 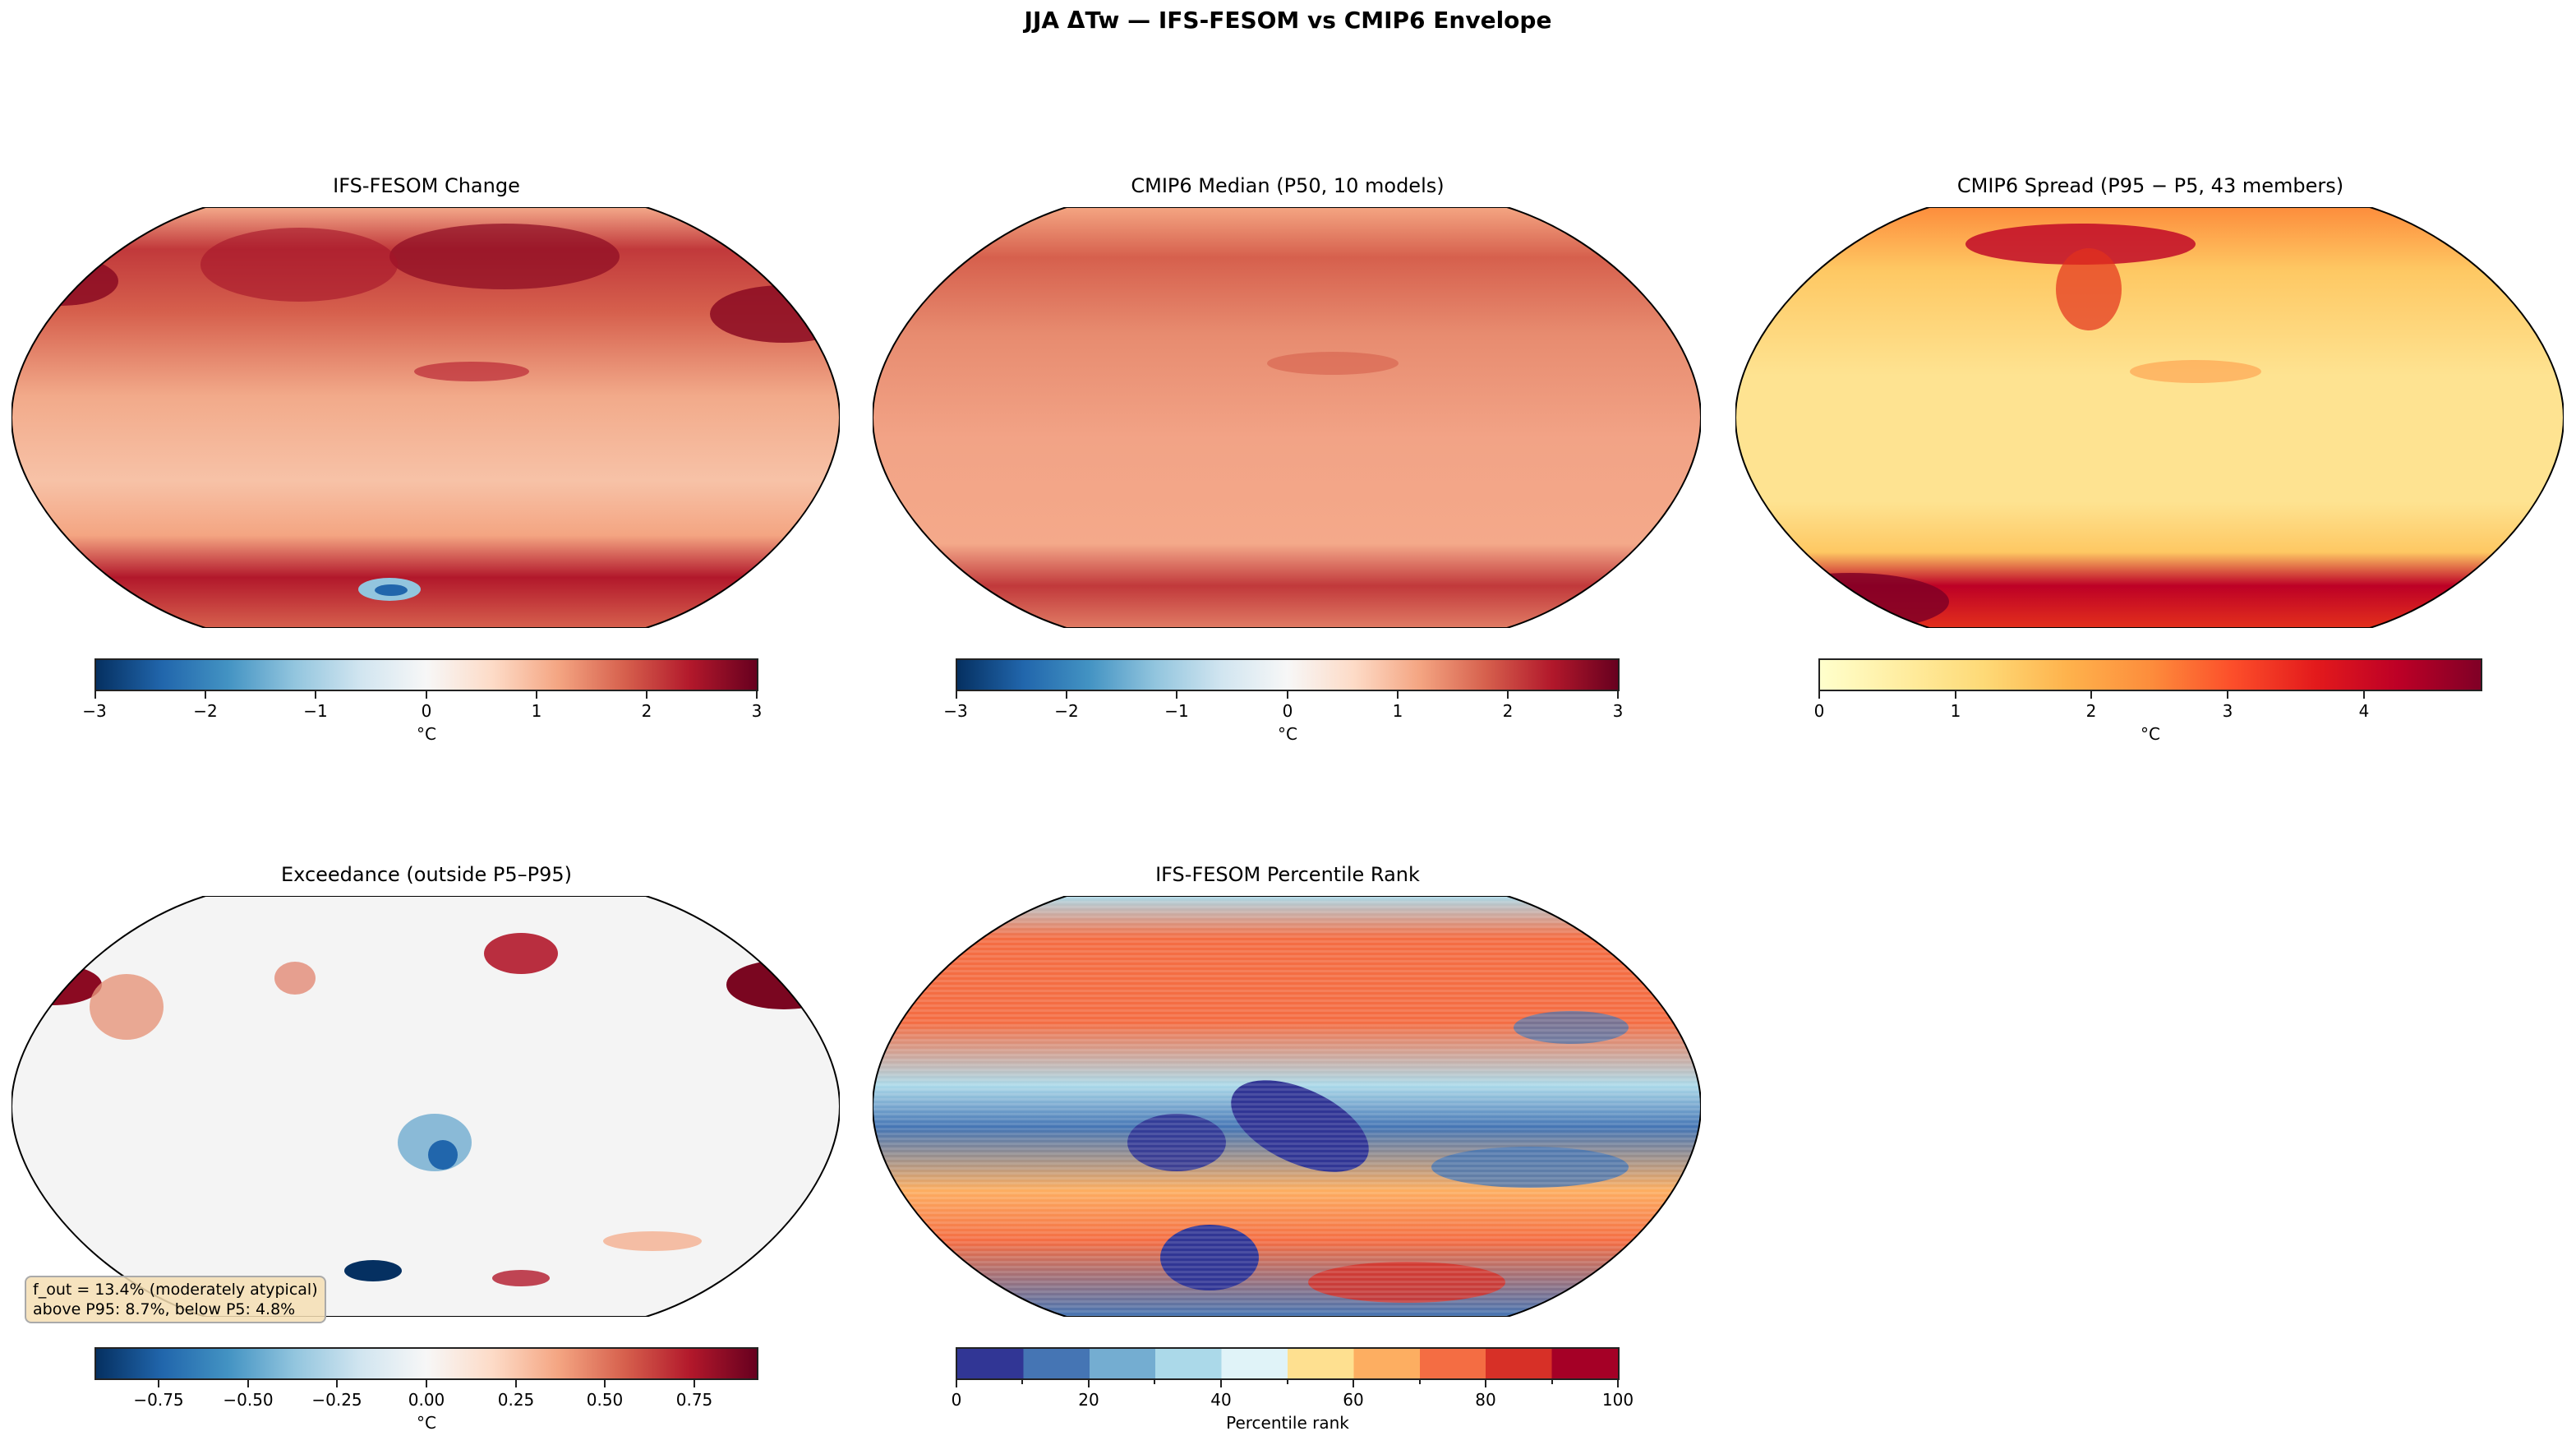 I want to click on tick-label: 0.75, so click(x=694, y=1400).